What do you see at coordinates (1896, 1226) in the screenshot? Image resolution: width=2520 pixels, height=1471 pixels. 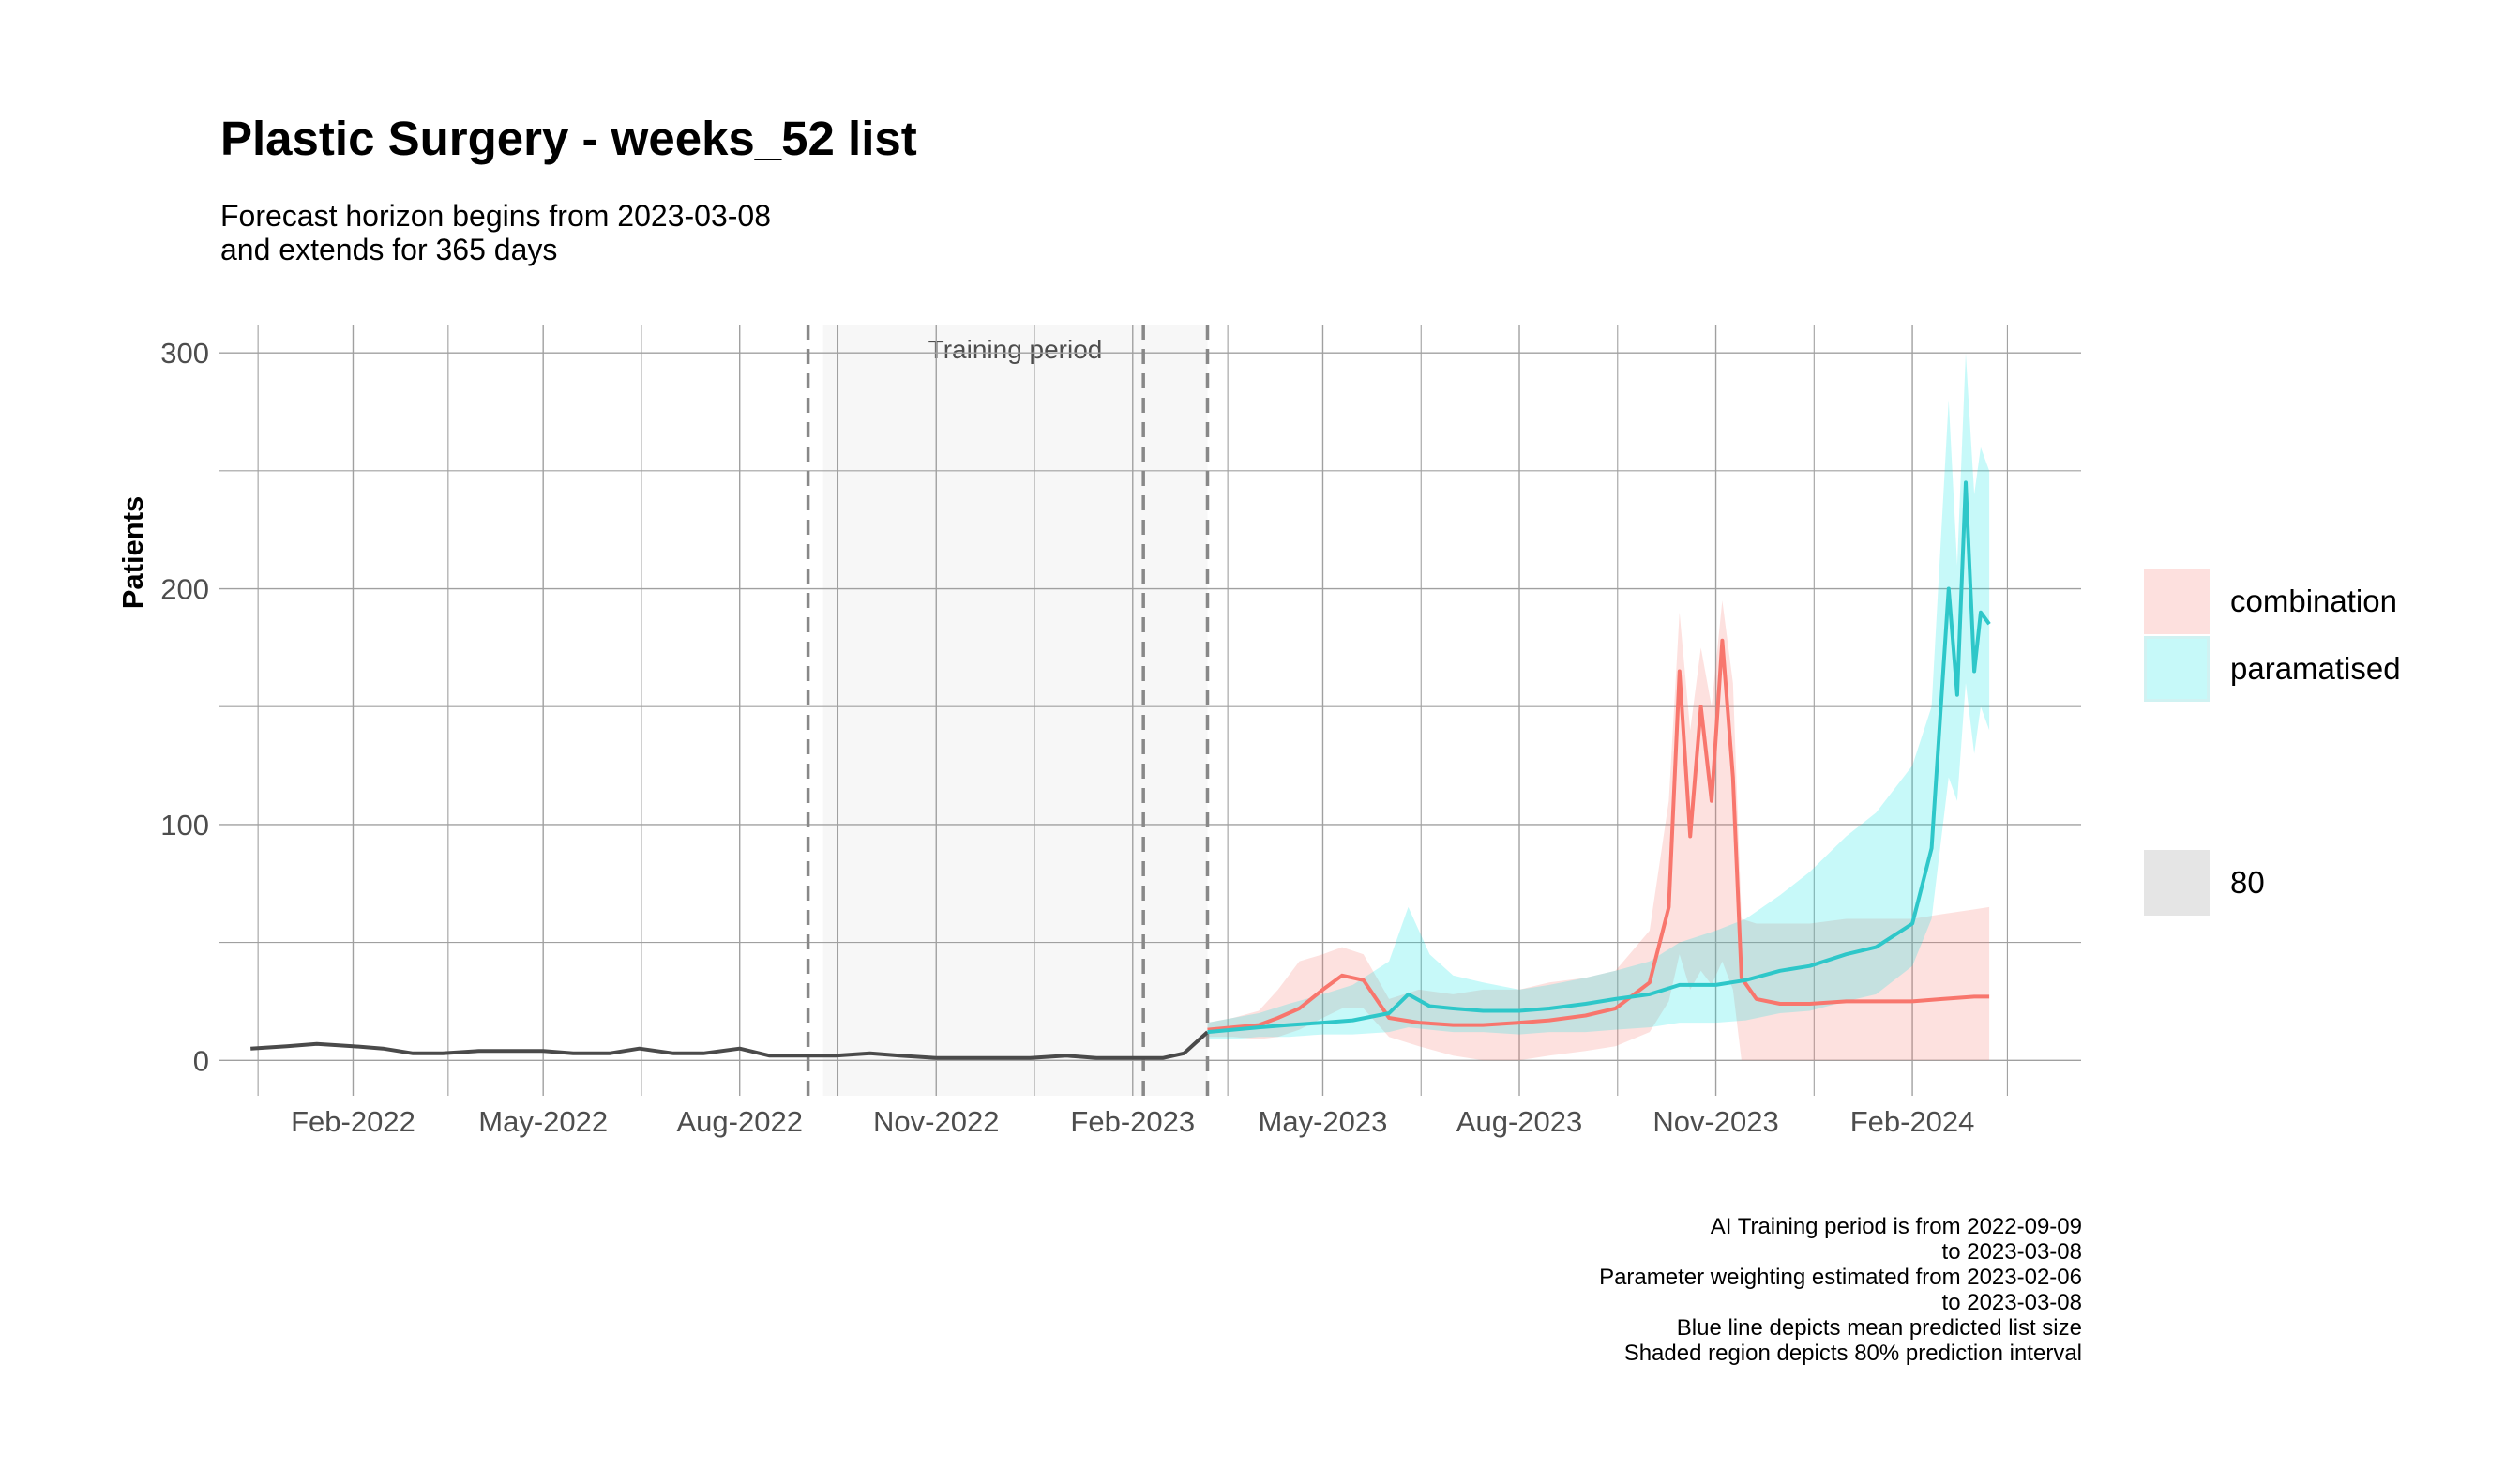 I see `caption-line: AI Training period is from 2022-09-09` at bounding box center [1896, 1226].